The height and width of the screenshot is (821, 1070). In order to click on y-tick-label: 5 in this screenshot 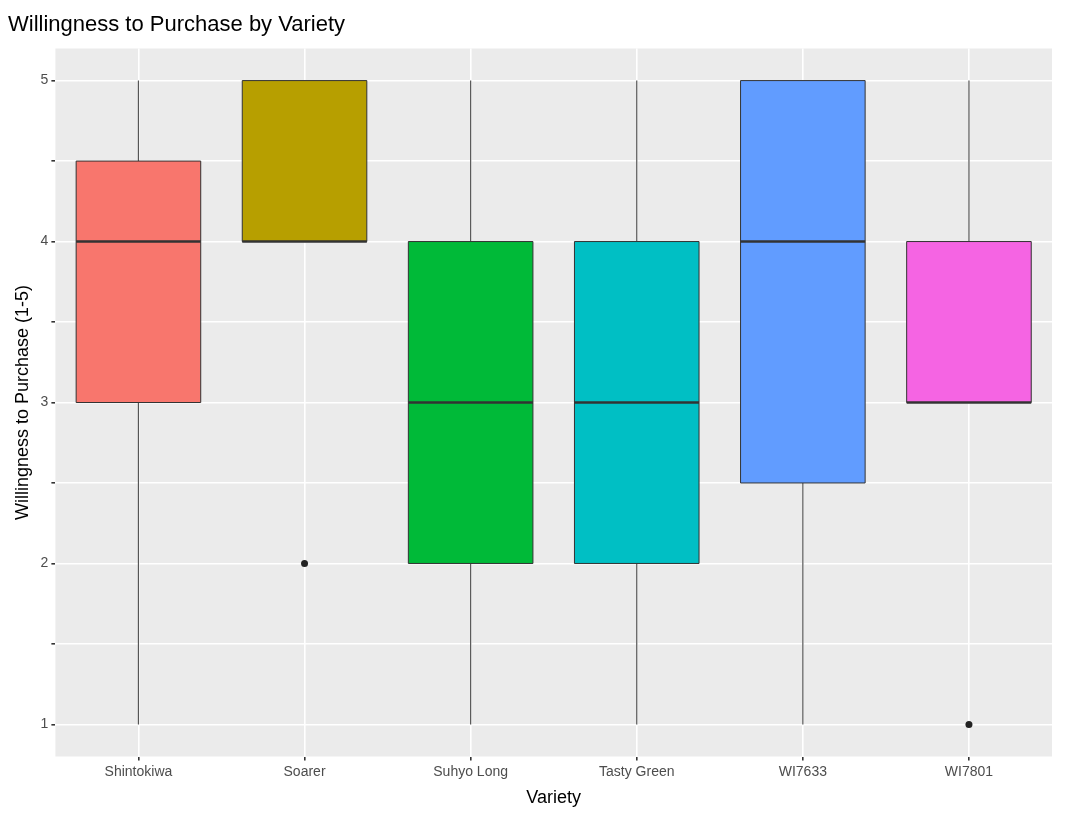, I will do `click(44, 79)`.